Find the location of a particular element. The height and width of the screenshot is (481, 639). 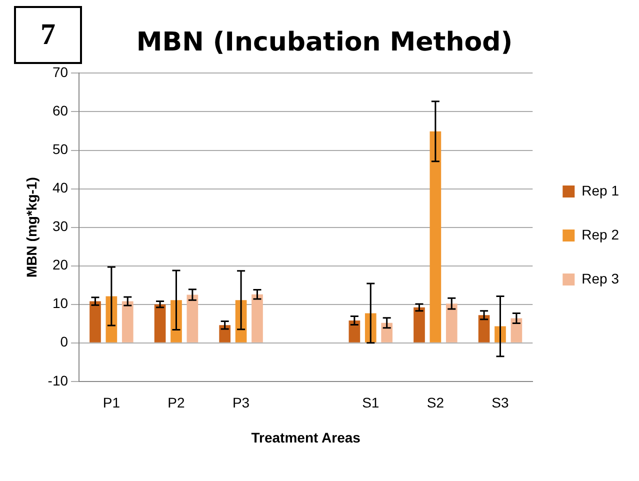

legend-label: Rep 2 is located at coordinates (601, 234).